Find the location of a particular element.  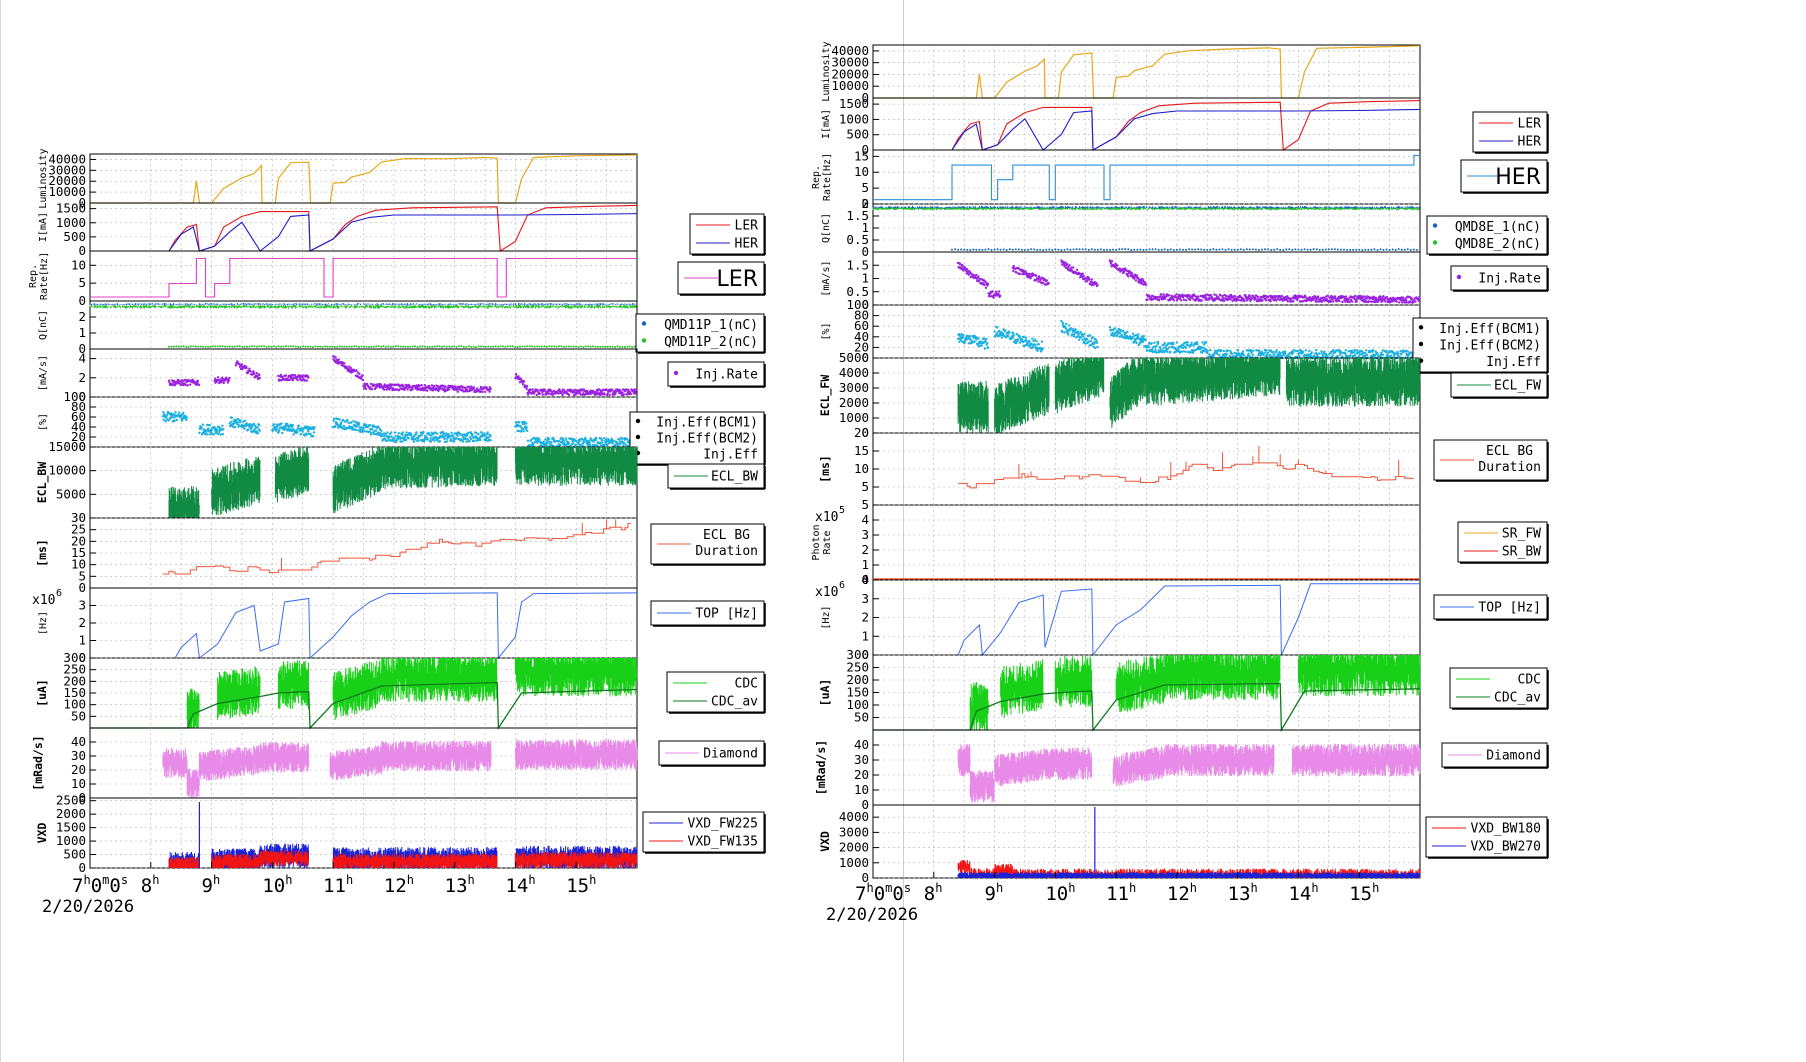

legend-label: VXD_BW180 is located at coordinates (1506, 829).